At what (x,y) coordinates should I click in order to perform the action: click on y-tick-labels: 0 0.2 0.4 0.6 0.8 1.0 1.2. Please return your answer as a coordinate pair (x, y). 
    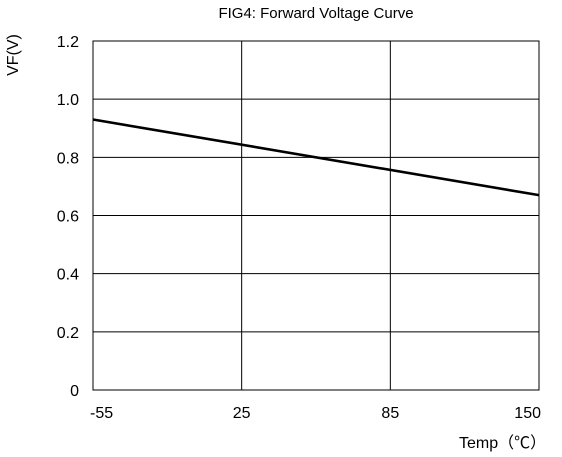
    Looking at the image, I should click on (68, 217).